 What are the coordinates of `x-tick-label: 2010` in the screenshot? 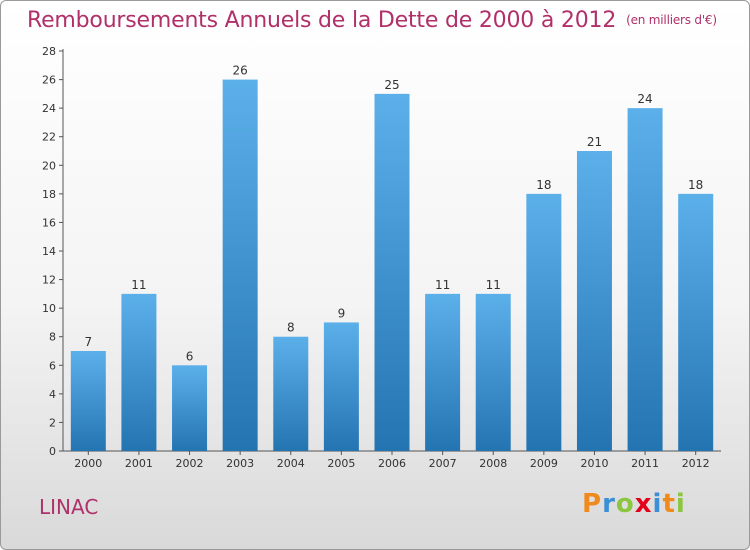 It's located at (594, 463).